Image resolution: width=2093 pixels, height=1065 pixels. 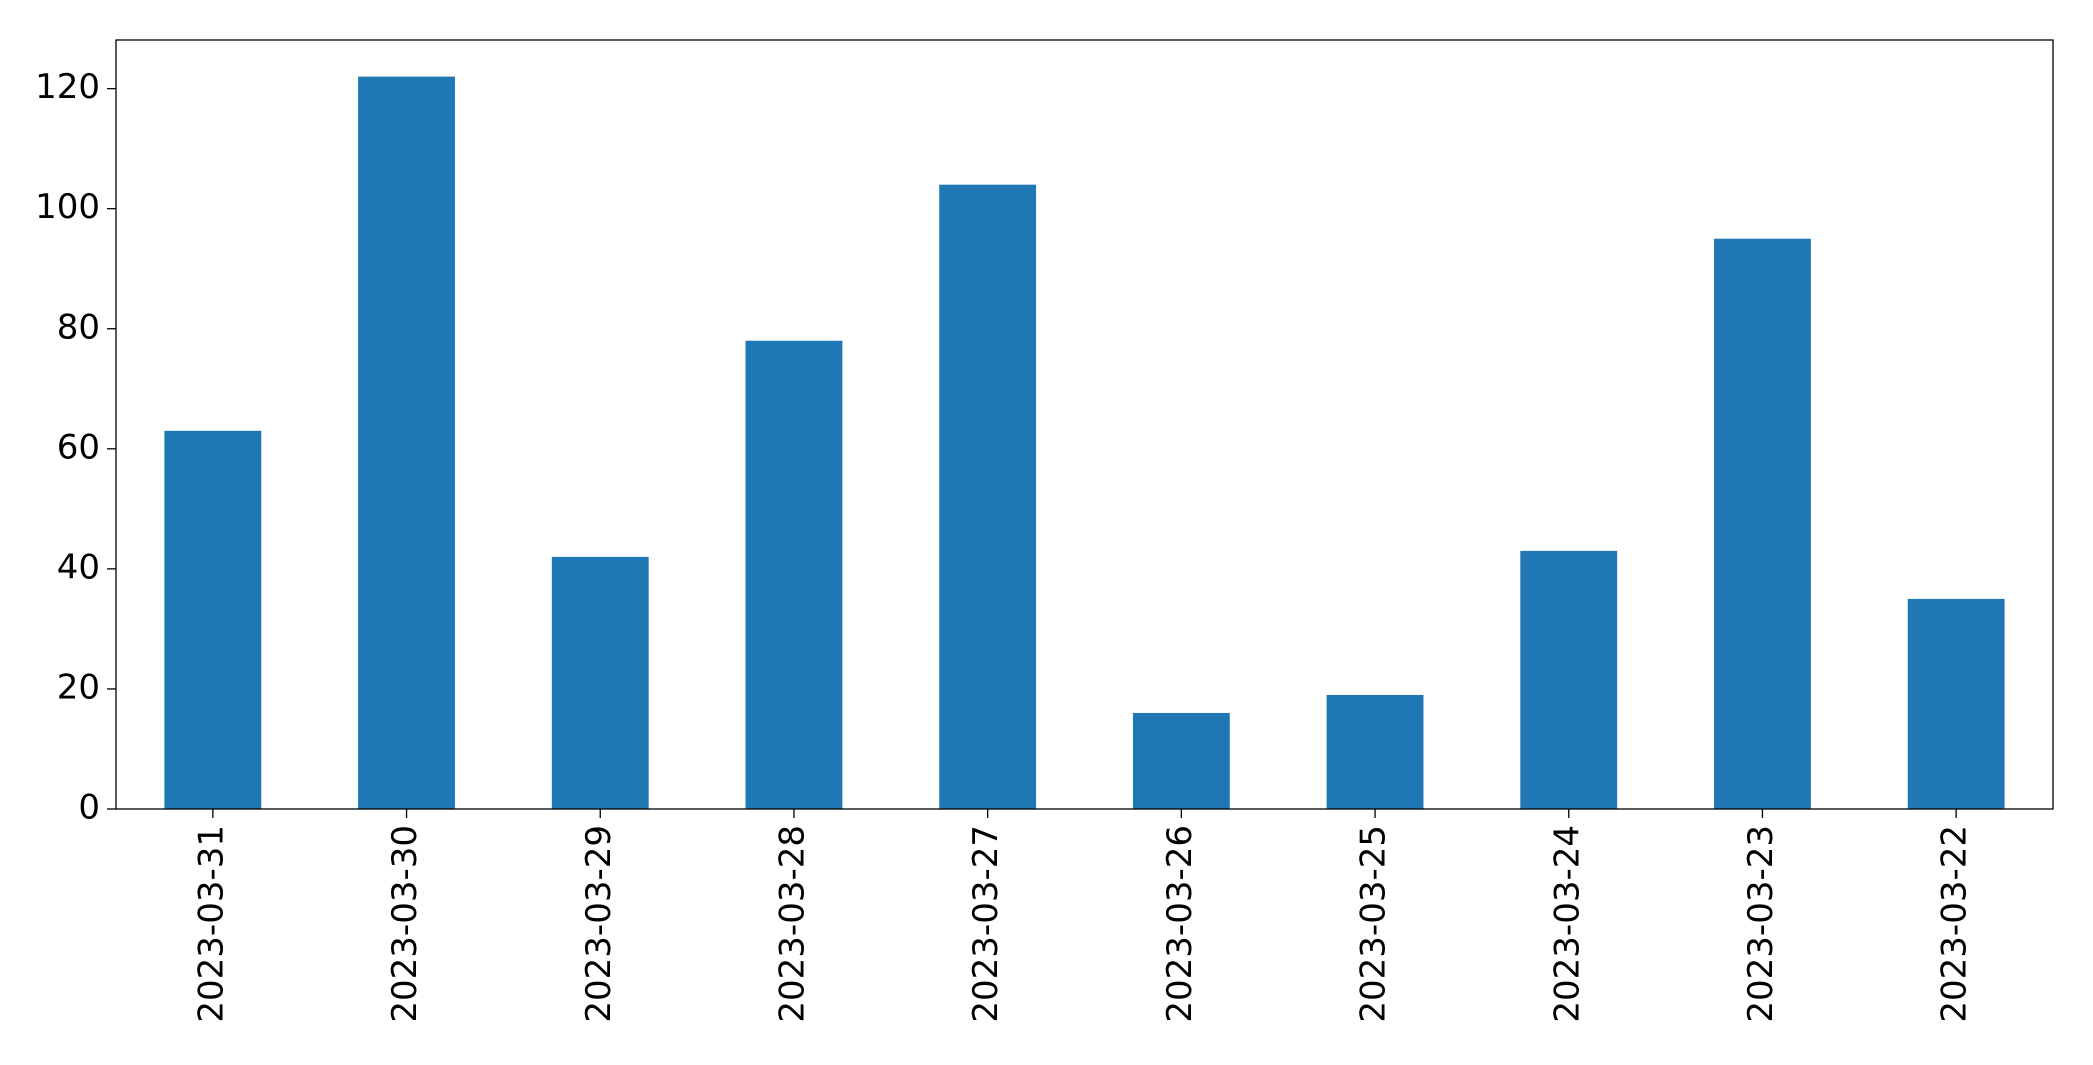 I want to click on x-tick-label: 2023-03-25, so click(x=1374, y=924).